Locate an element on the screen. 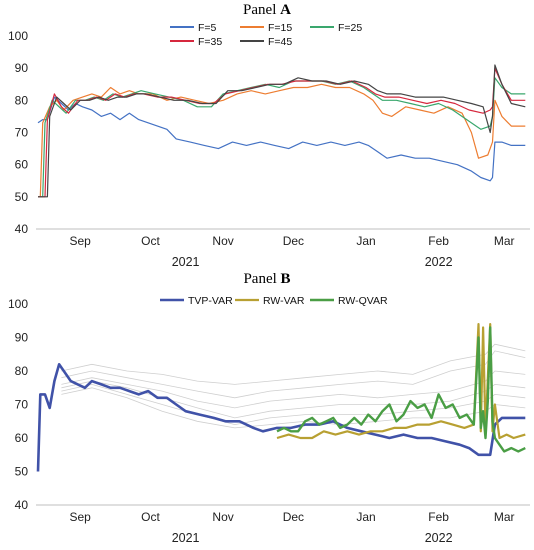 This screenshot has width=534, height=550. legend-label: RW-VAR is located at coordinates (284, 301).